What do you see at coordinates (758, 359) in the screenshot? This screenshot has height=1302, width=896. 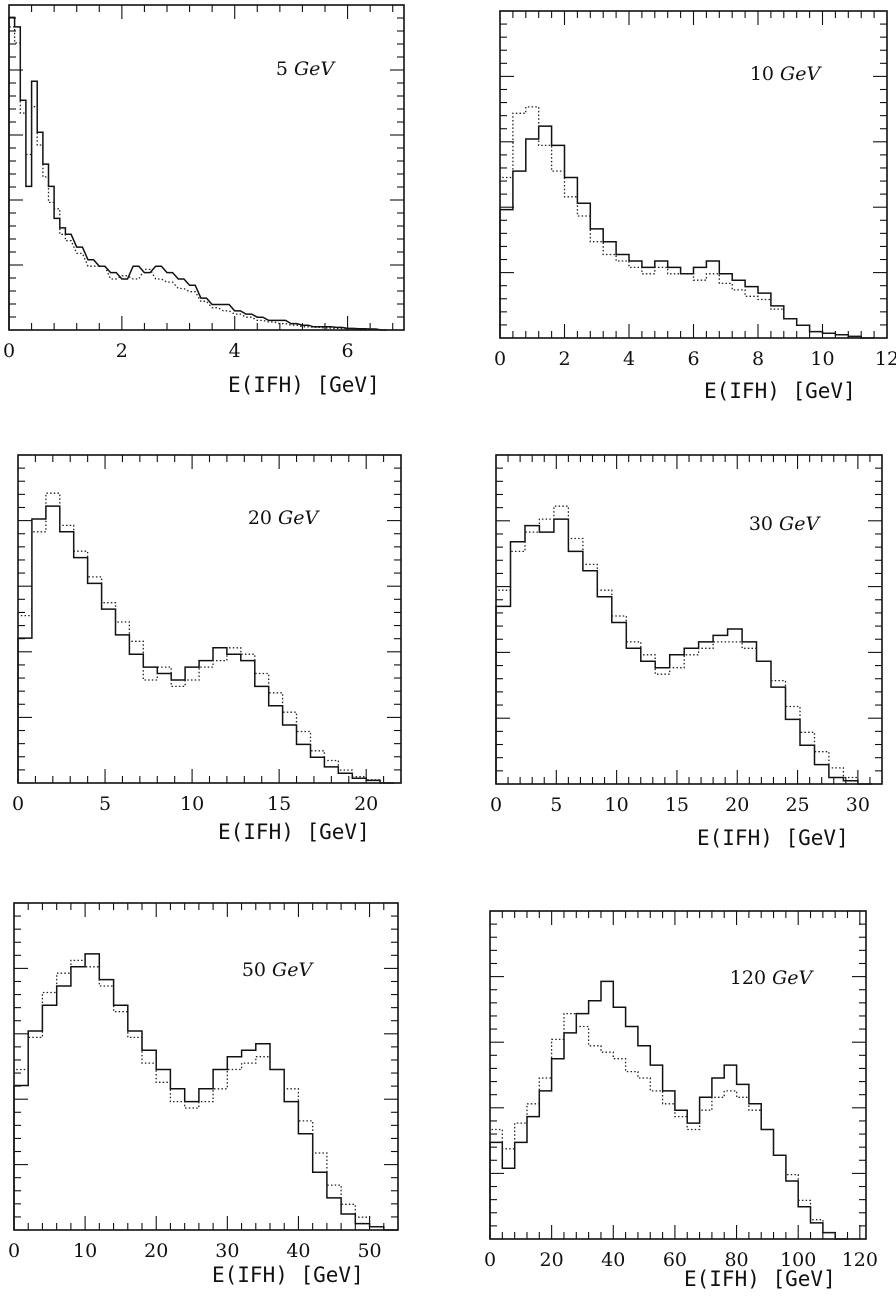 I see `x-tick-label: 8` at bounding box center [758, 359].